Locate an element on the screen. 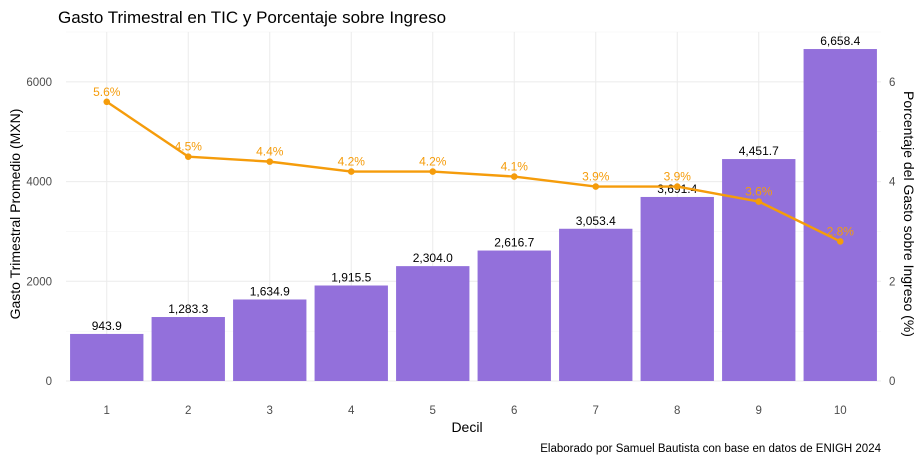 The image size is (921, 461). bar-value-label: 3,053.4 is located at coordinates (596, 221).